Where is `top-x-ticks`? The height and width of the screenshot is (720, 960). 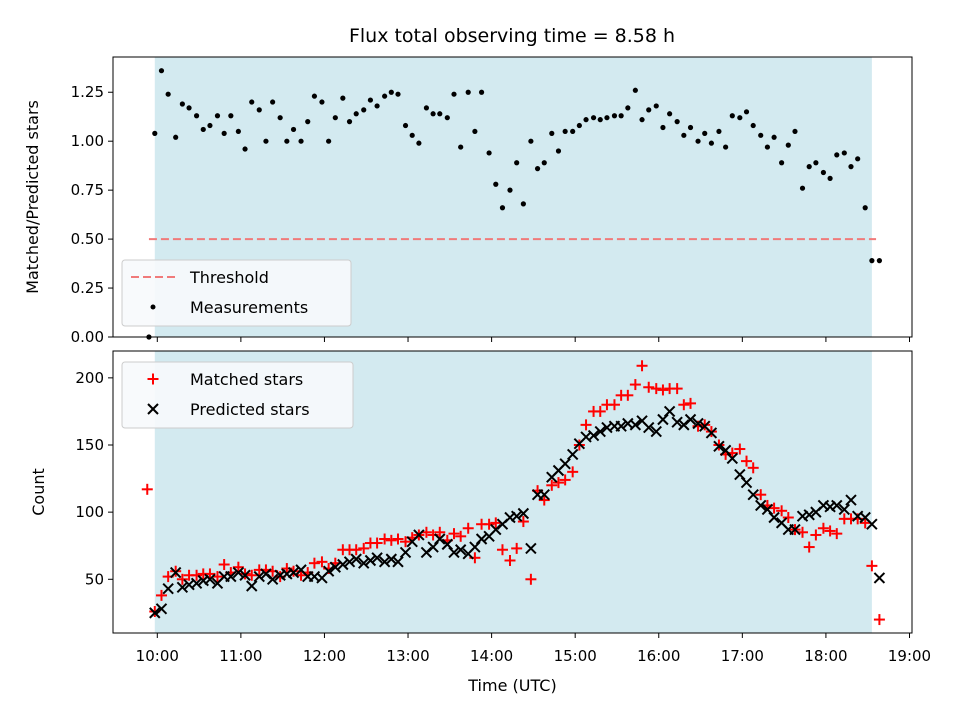 top-x-ticks is located at coordinates (533, 339).